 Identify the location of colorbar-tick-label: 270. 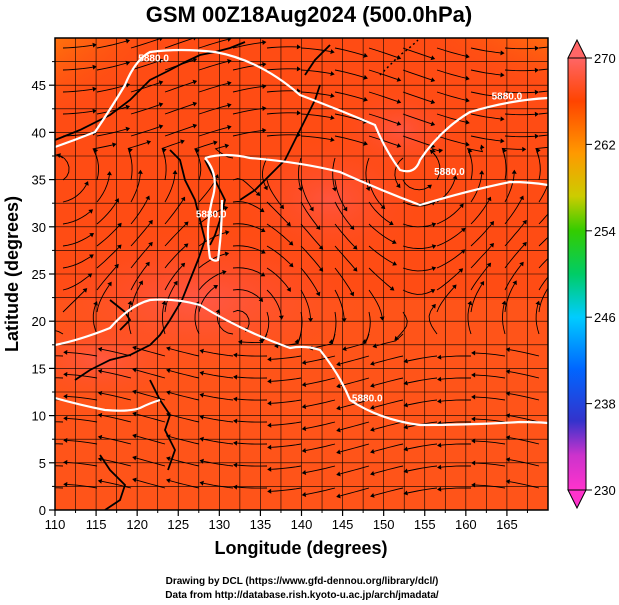
(605, 58).